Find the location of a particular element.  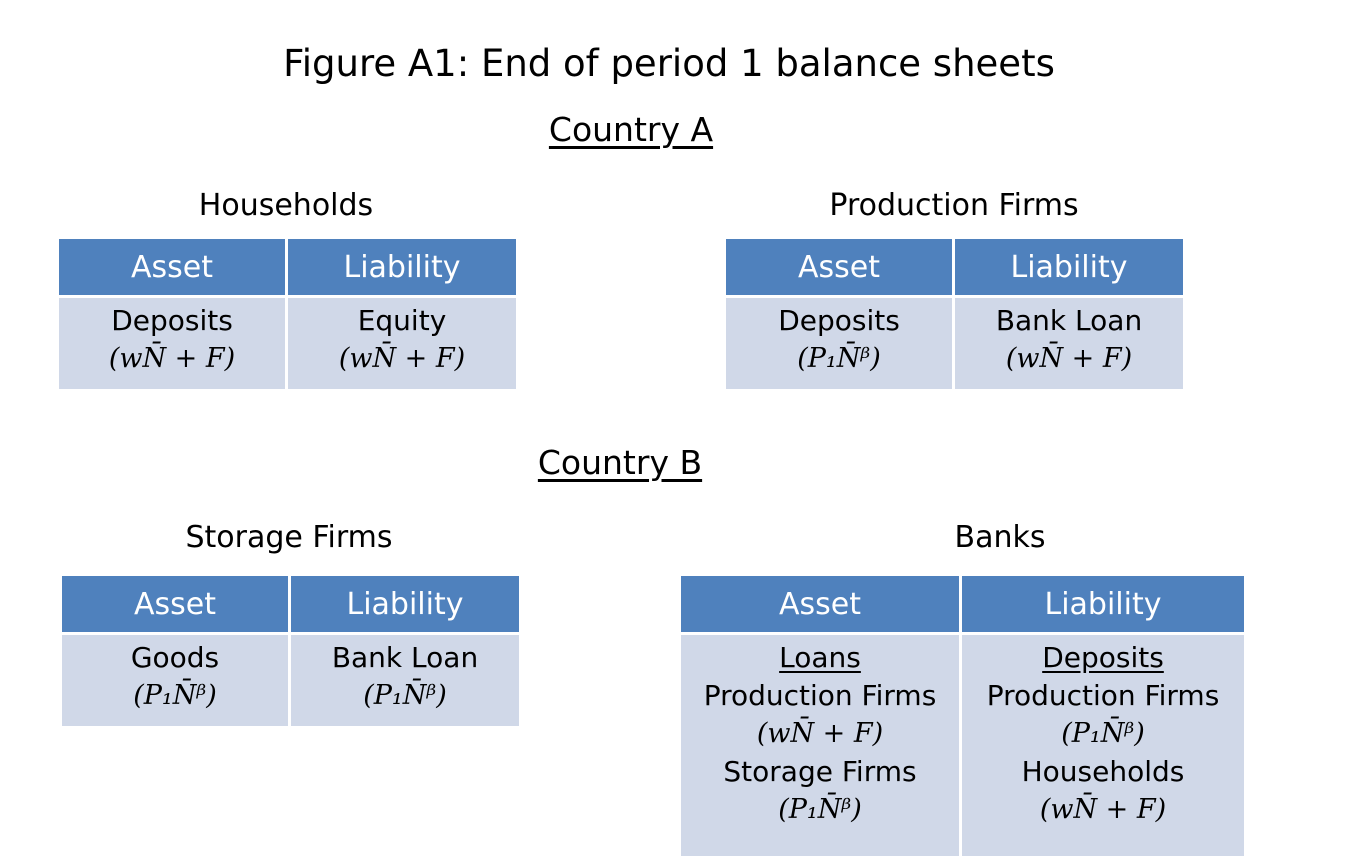

households-asset-cell: Deposits (wN̄ + F) is located at coordinates (172, 343).